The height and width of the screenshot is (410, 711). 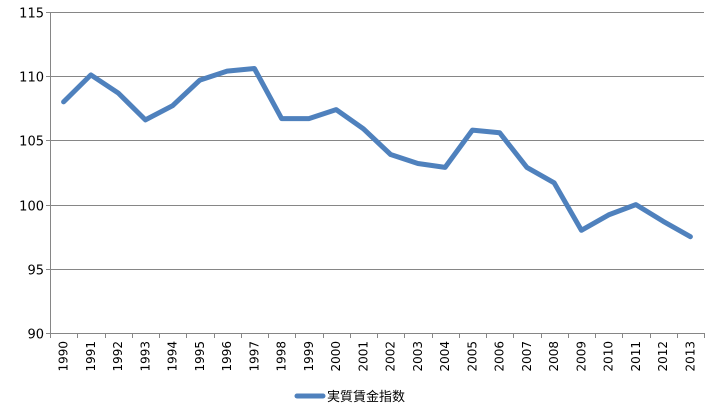 I want to click on y-tick-label: 115, so click(x=31, y=14).